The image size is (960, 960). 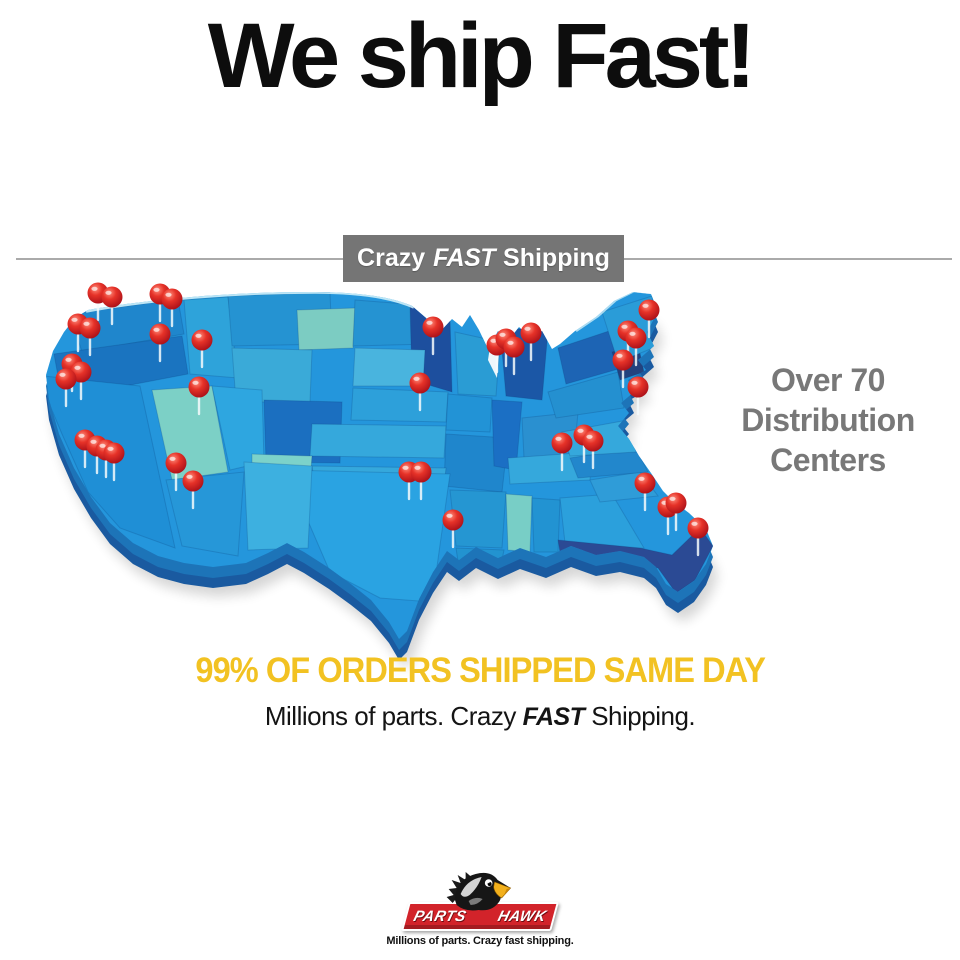 I want to click on note-line-1: Over 70, so click(x=828, y=380).